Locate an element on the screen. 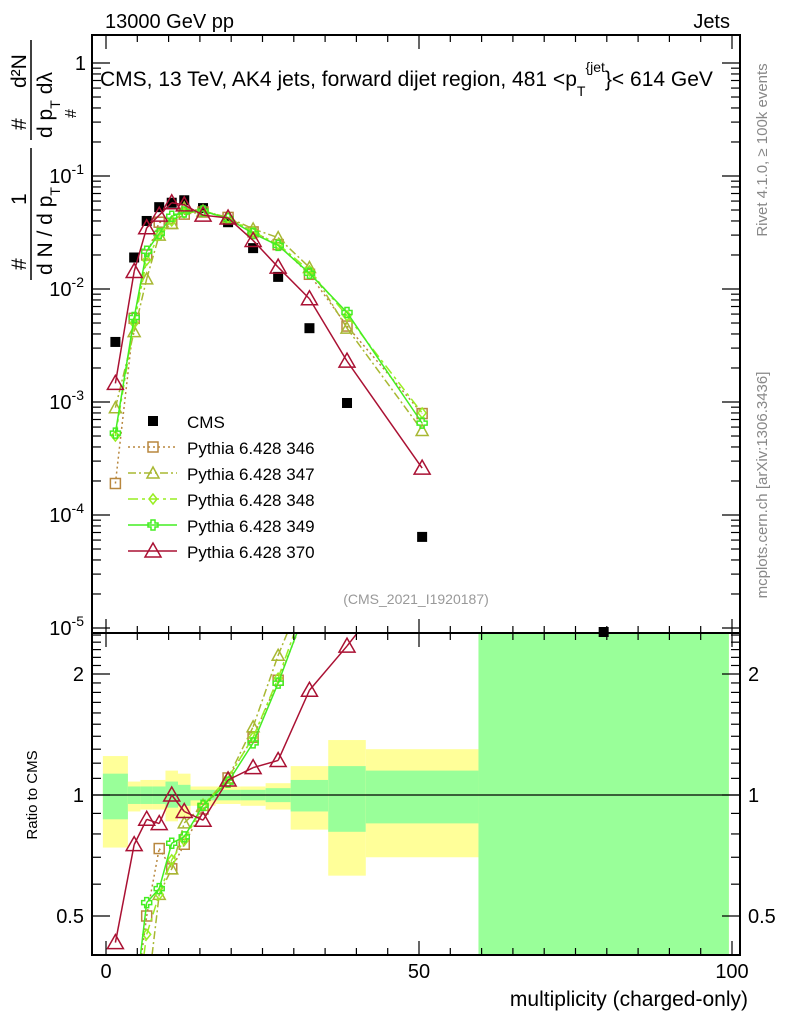 Image resolution: width=786 pixels, height=1024 pixels. legend-item: Pythia 6.428 346 is located at coordinates (221, 448).